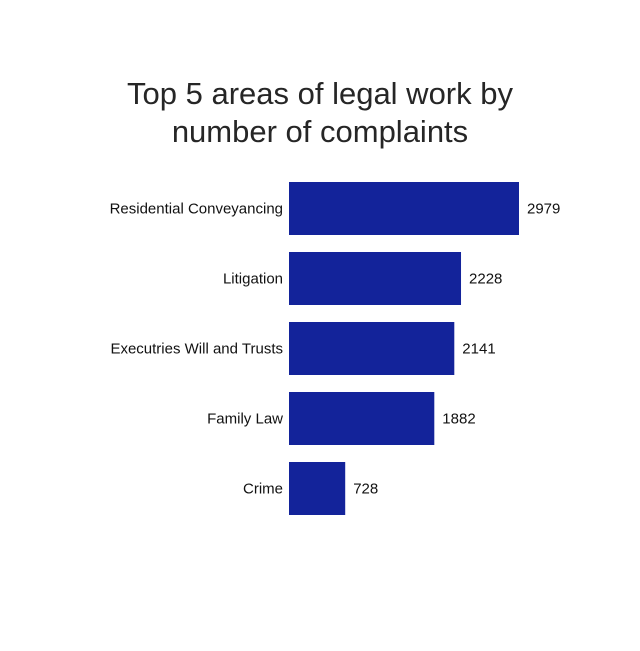 This screenshot has width=640, height=651. Describe the element at coordinates (485, 279) in the screenshot. I see `value-label: 2228` at that location.